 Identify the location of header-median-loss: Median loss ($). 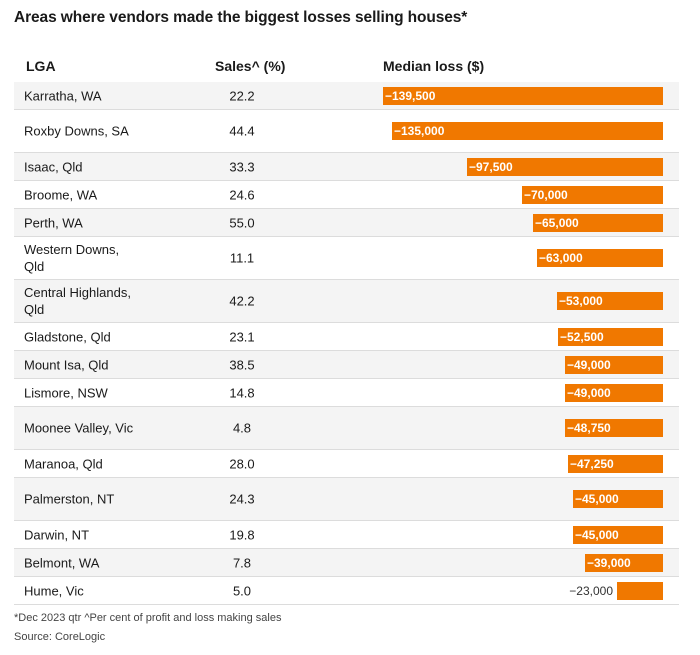
(434, 66).